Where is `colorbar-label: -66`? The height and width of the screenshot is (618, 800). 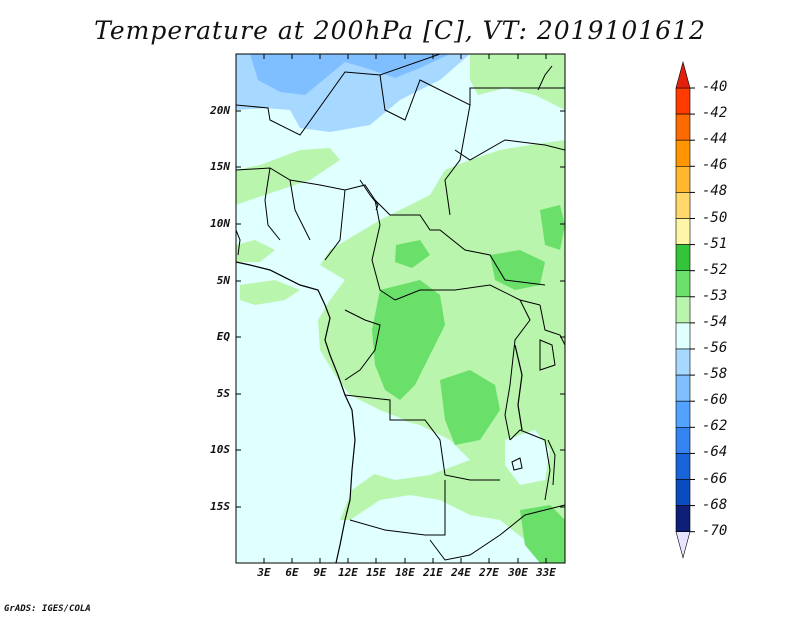
colorbar-label: -66 is located at coordinates (715, 478).